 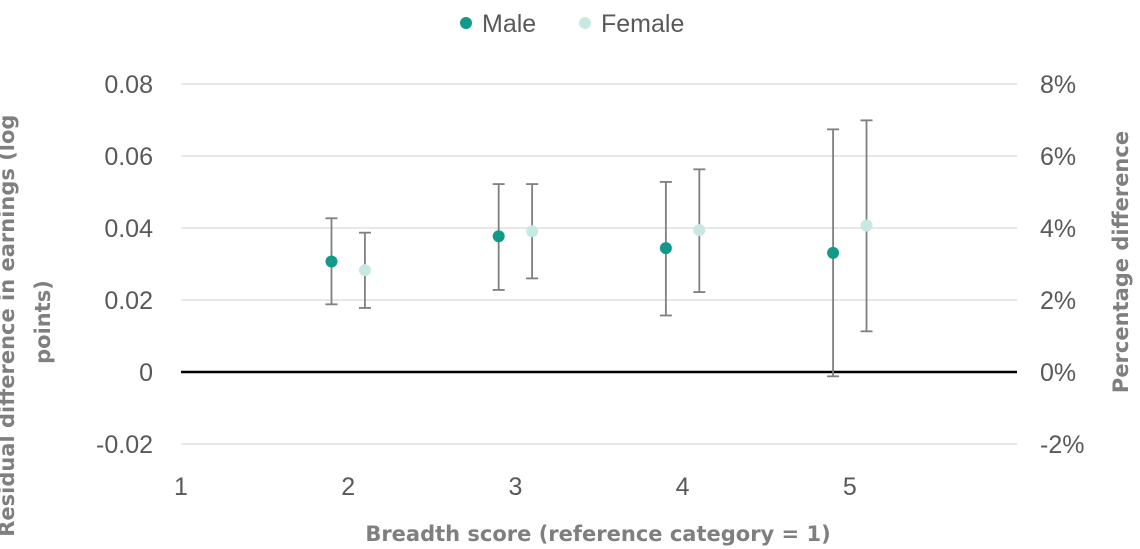 I want to click on y-tick-label-left: 0, so click(x=146, y=373).